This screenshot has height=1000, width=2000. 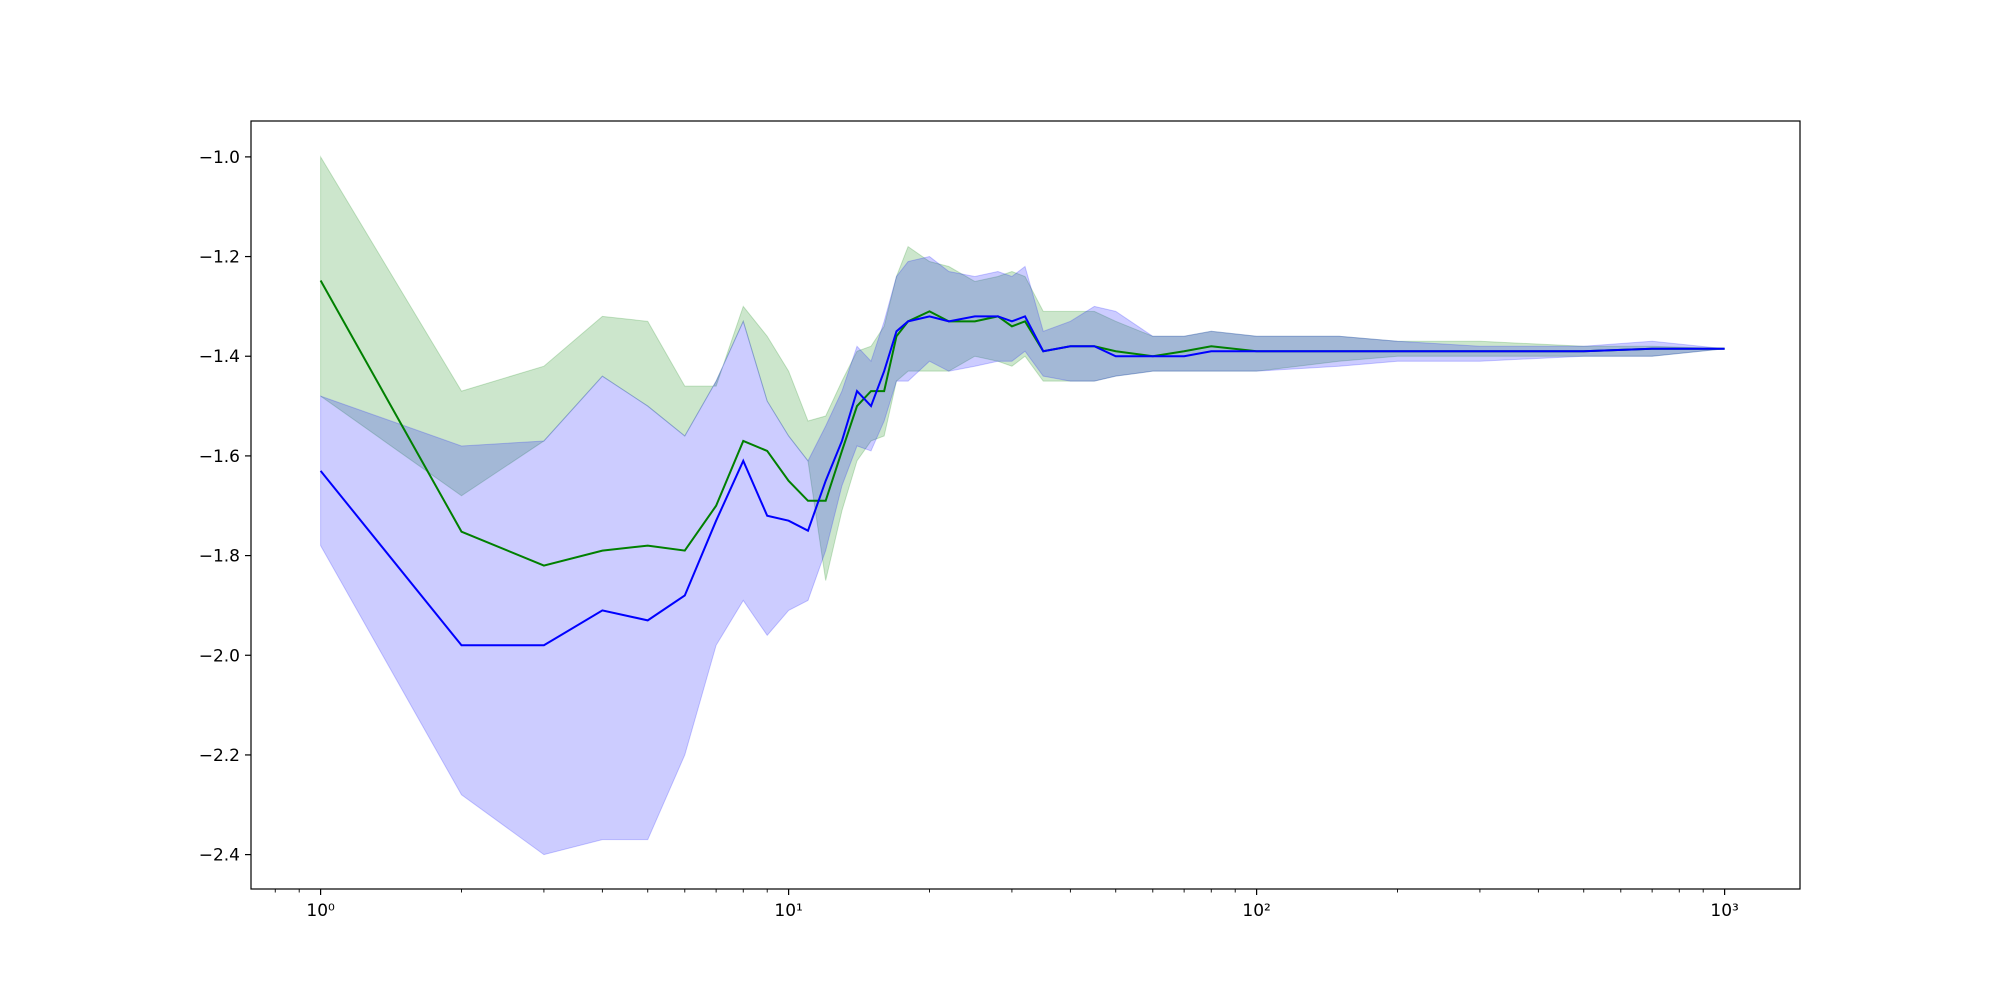 I want to click on y-tick-label: −2.0, so click(x=219, y=656).